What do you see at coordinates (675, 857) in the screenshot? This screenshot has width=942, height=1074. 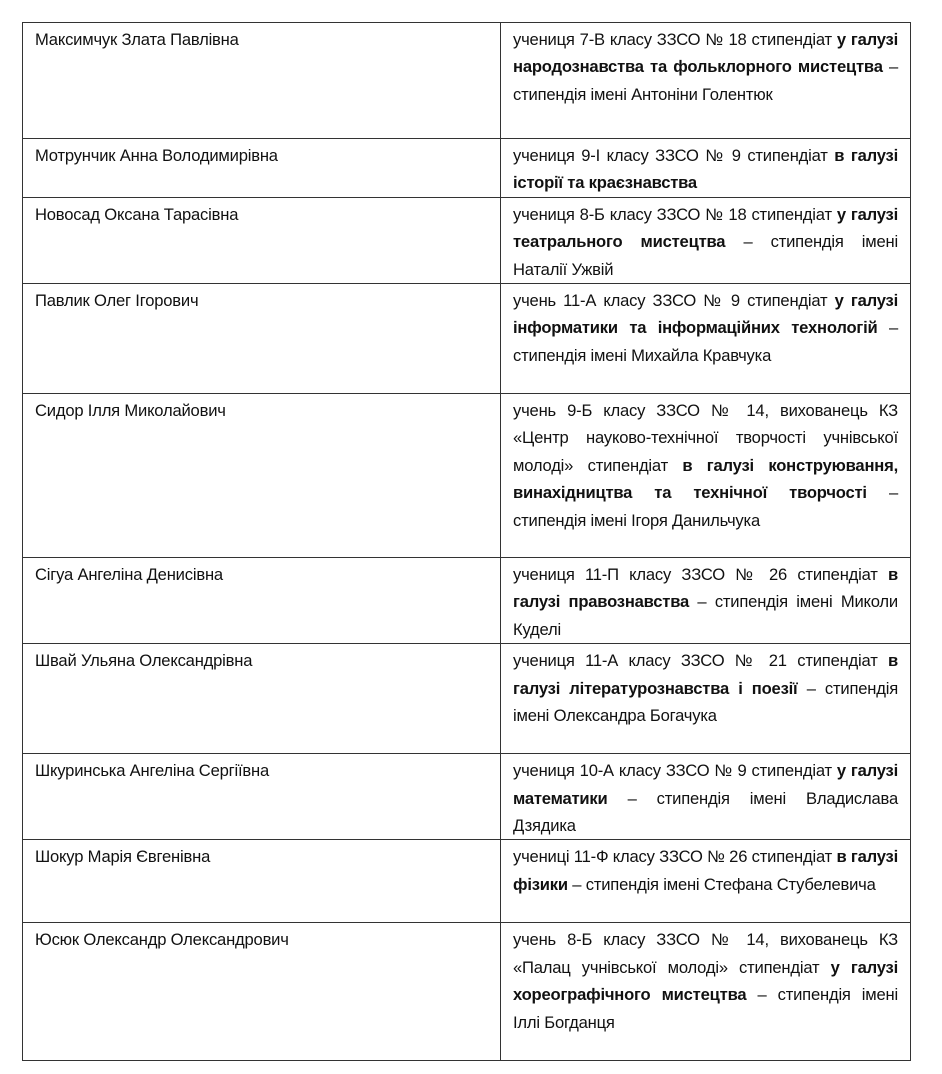 I see `description-text: учениці 11-Ф класу ЗЗСО № 26 стипендіат` at bounding box center [675, 857].